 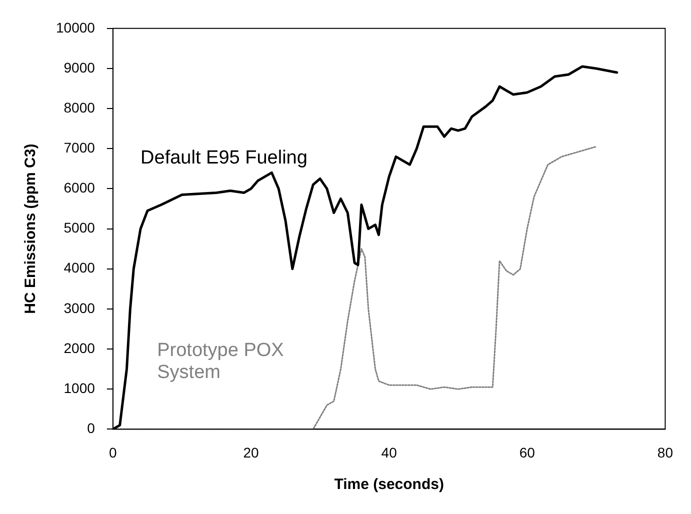 What do you see at coordinates (665, 452) in the screenshot?
I see `x-tick-label: 80` at bounding box center [665, 452].